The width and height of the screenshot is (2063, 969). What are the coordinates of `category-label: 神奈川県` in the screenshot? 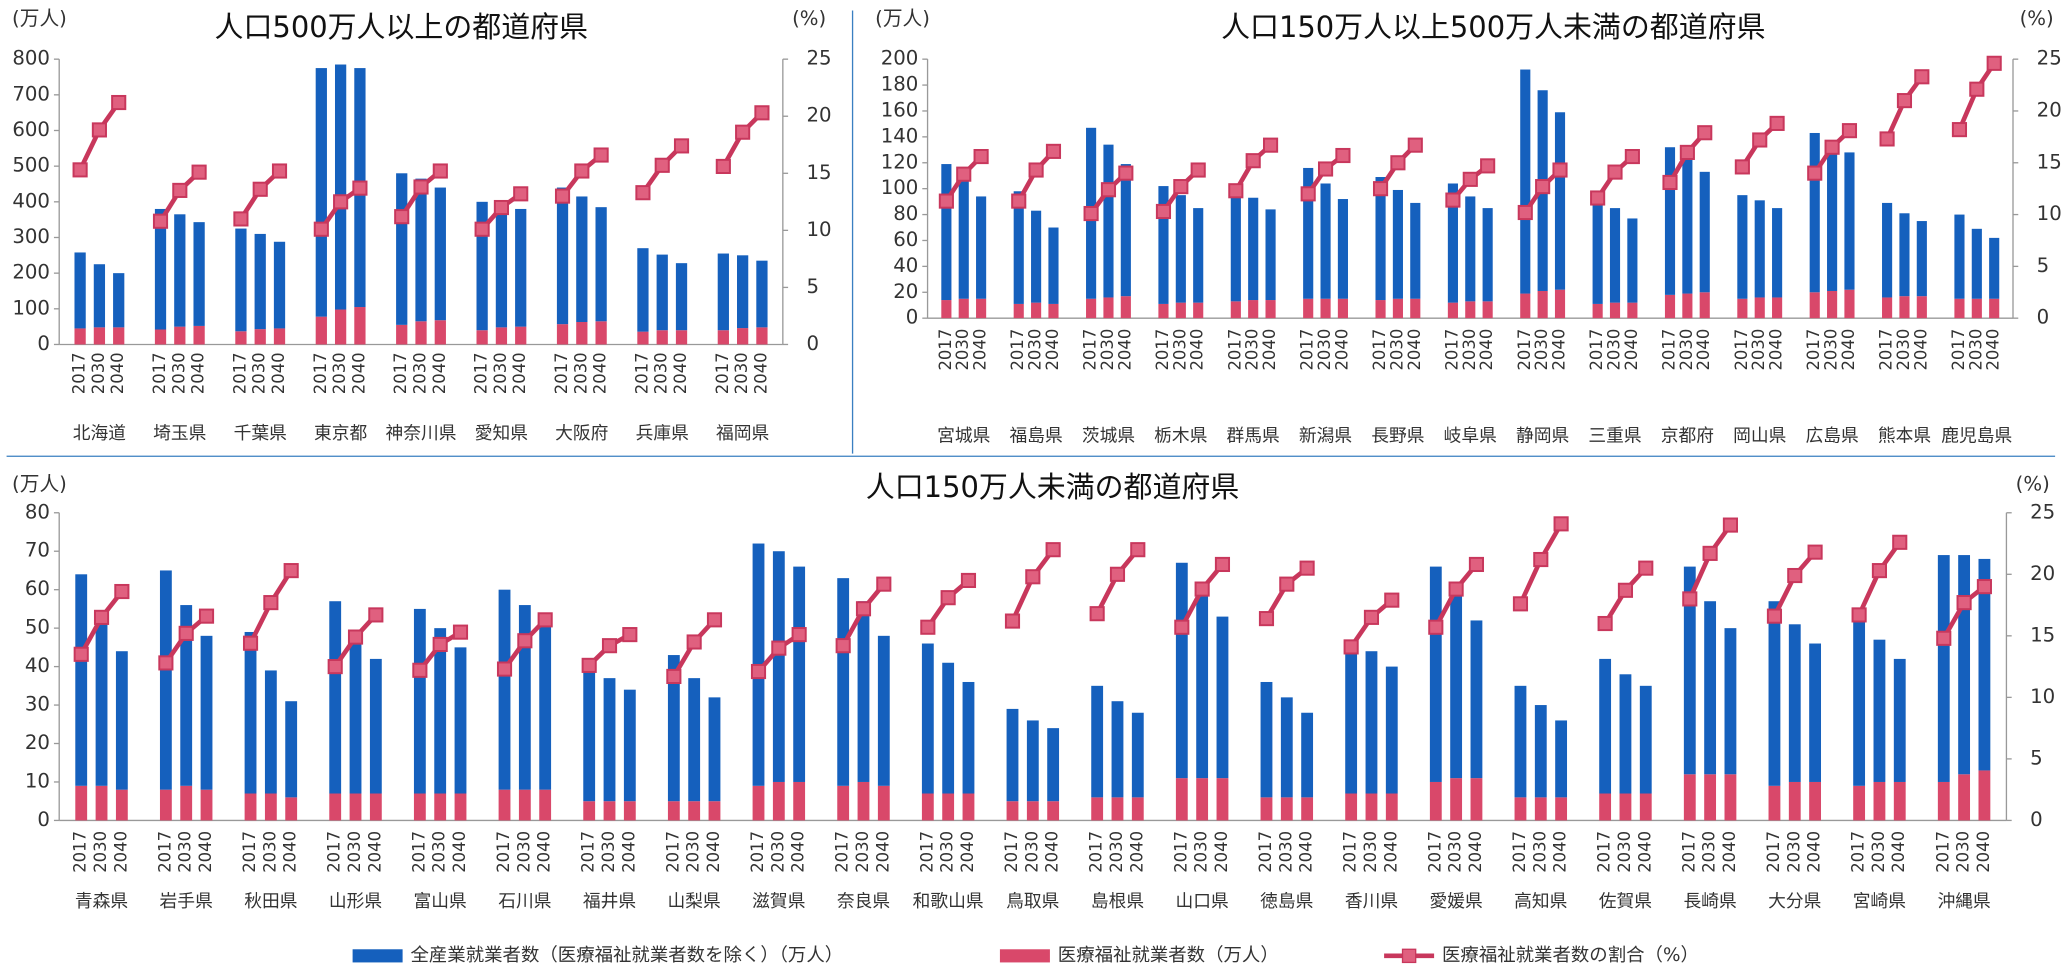 It's located at (421, 433).